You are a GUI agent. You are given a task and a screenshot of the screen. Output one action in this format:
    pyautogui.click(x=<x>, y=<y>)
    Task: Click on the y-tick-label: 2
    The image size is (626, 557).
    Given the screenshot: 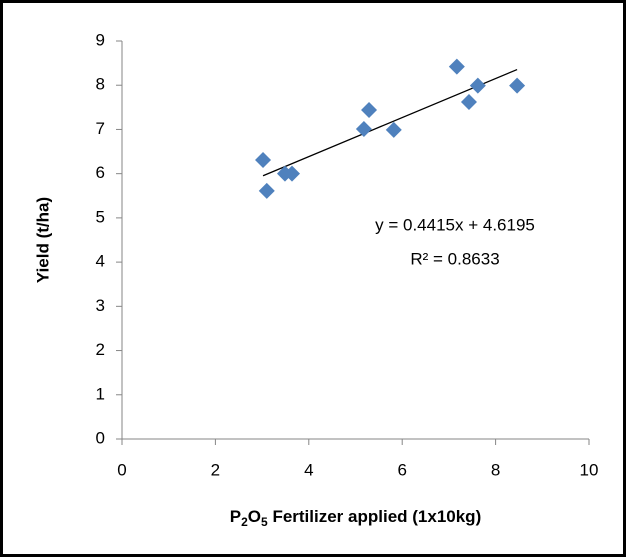 What is the action you would take?
    pyautogui.click(x=100, y=349)
    